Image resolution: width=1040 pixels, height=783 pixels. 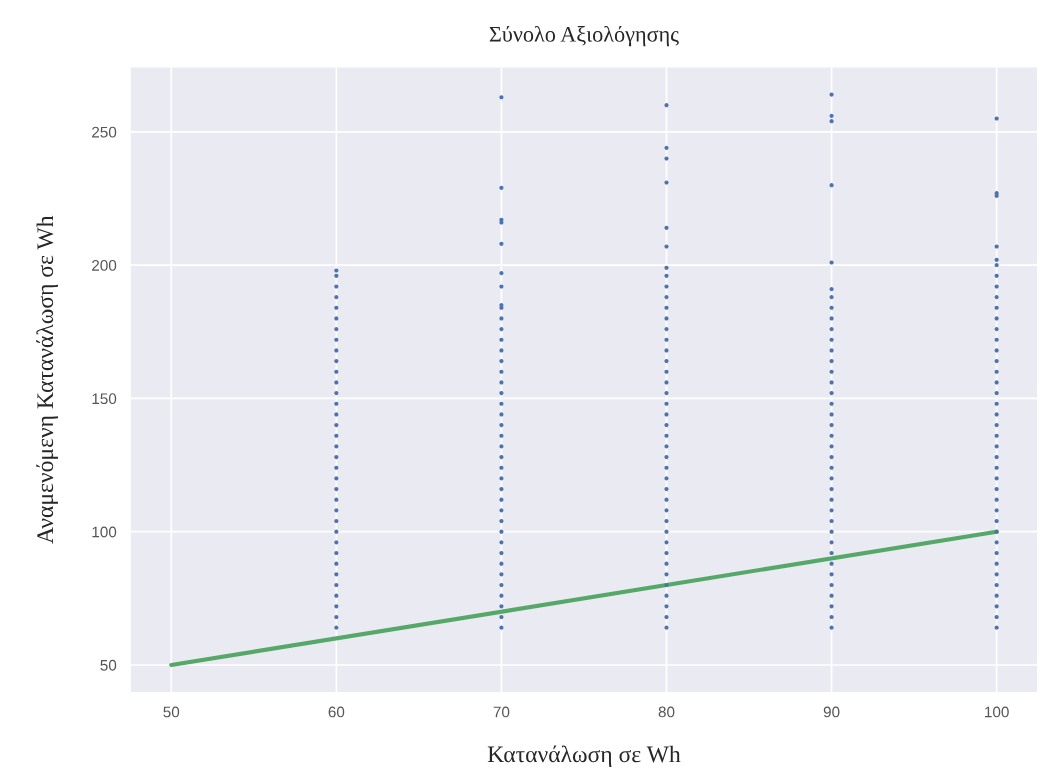 What do you see at coordinates (336, 712) in the screenshot?
I see `x-tick-label: 60` at bounding box center [336, 712].